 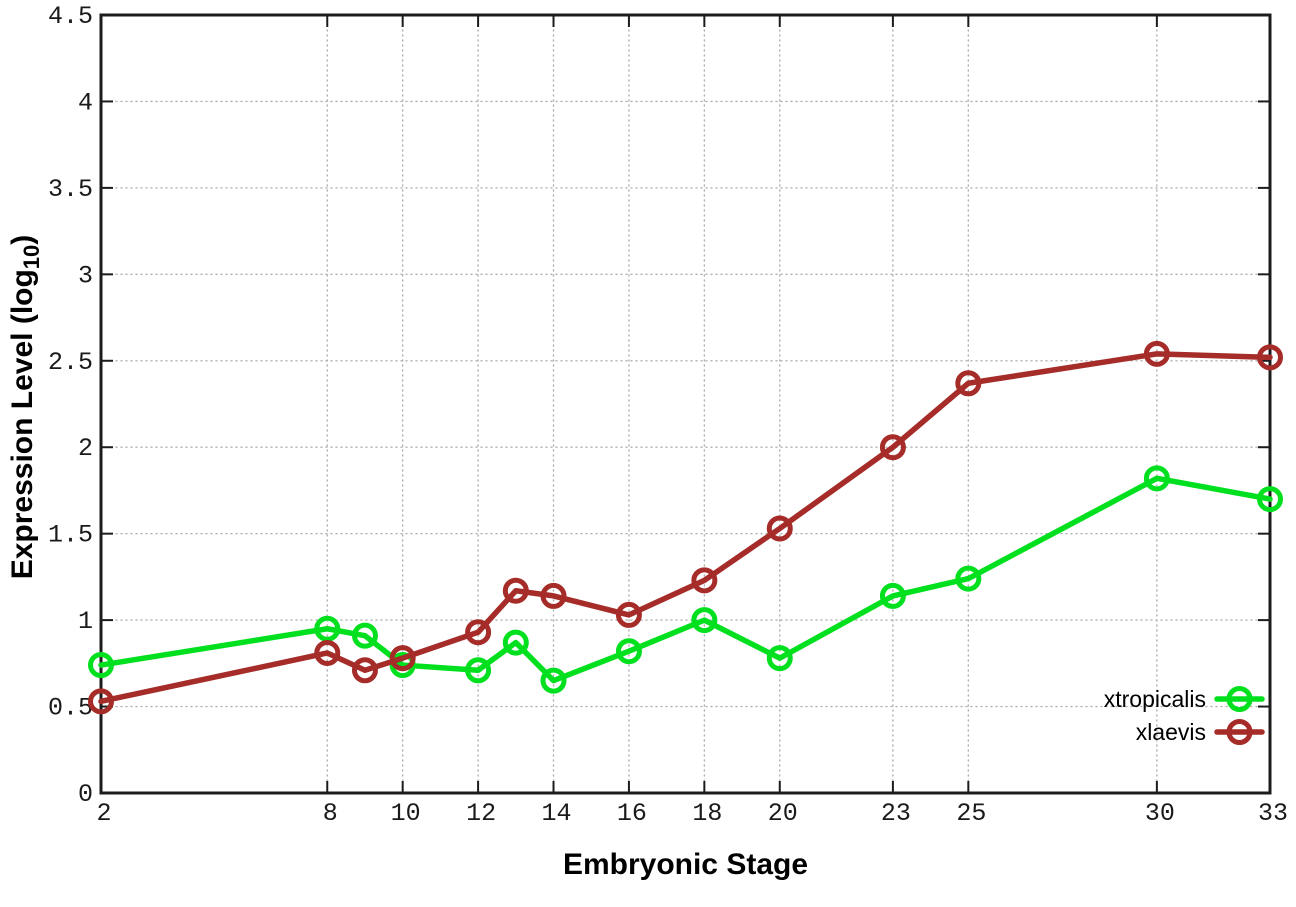 What do you see at coordinates (707, 813) in the screenshot?
I see `x-tick-label: 18` at bounding box center [707, 813].